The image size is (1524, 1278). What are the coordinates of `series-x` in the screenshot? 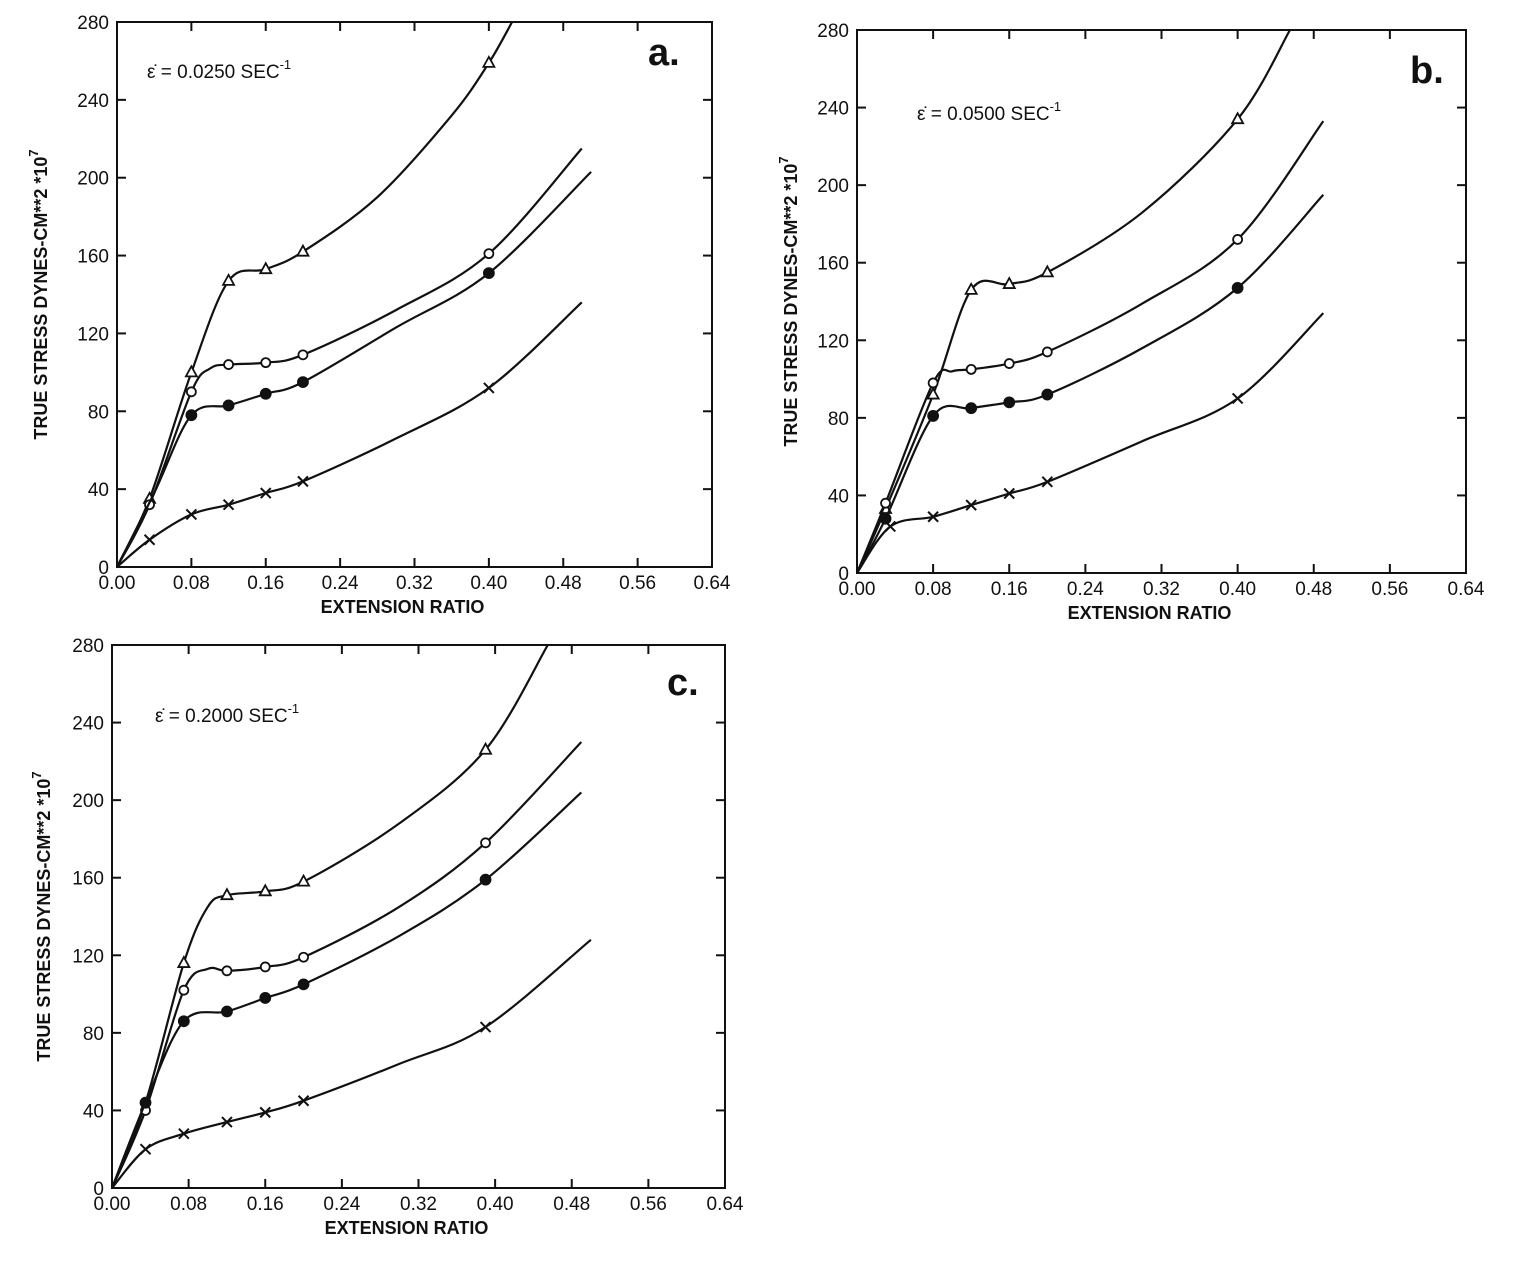 It's located at (350, 434).